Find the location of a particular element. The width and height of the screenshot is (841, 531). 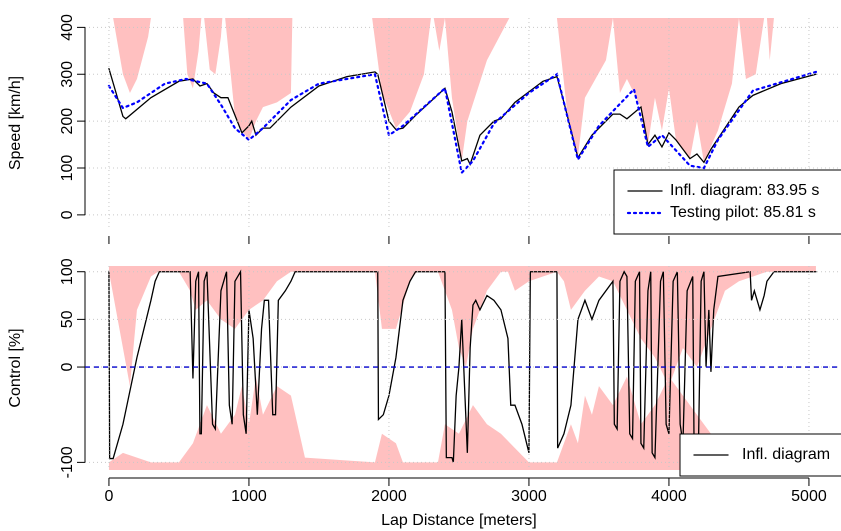

y-tick-label: 50 is located at coordinates (67, 319).